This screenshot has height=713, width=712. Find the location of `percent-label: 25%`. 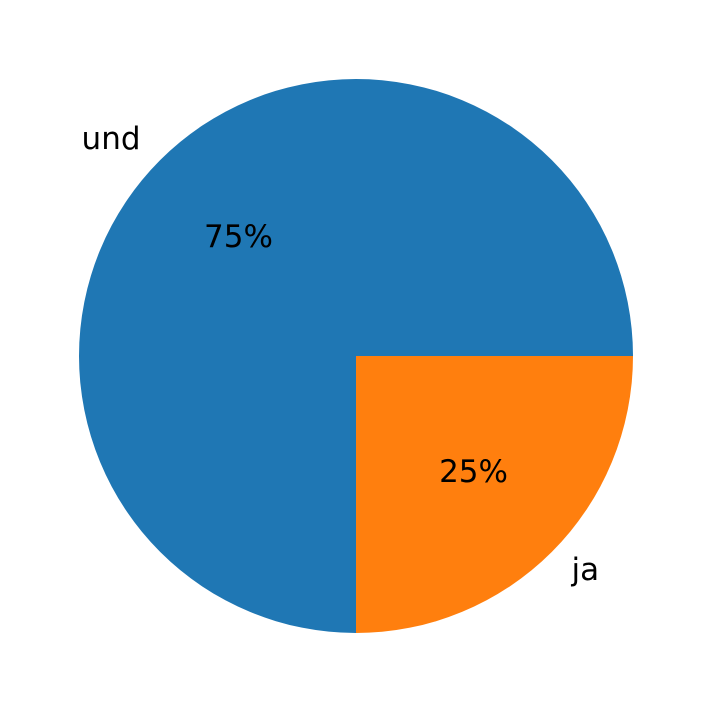

percent-label: 25% is located at coordinates (473, 472).